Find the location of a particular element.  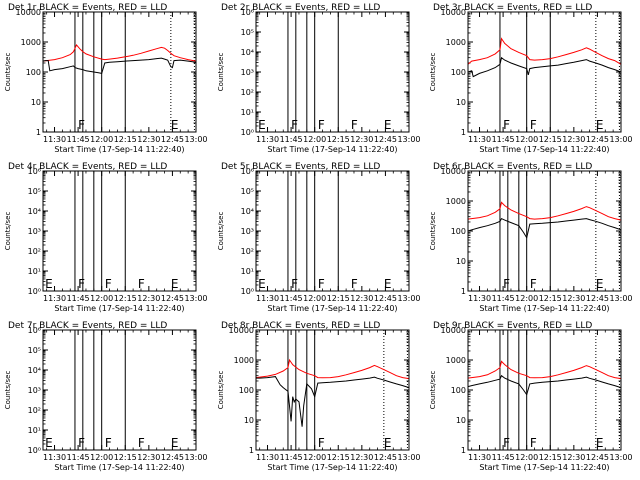

y-tick-label: 100 is located at coordinates (458, 231).